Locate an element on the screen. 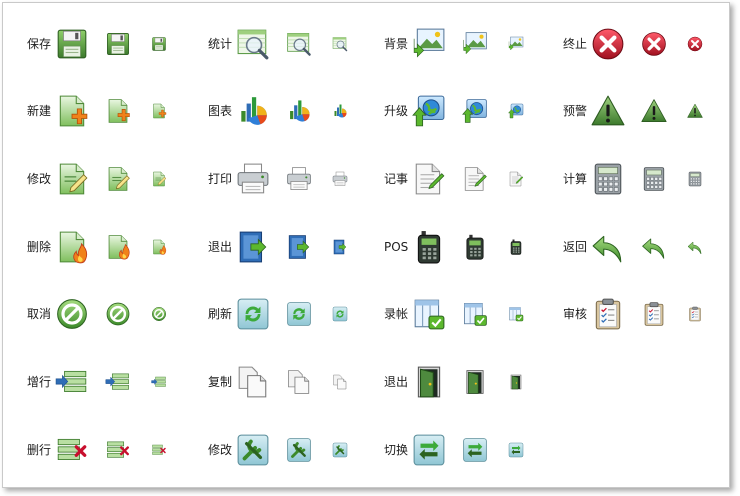 Image resolution: width=740 pixels, height=496 pixels. icon-label: 保存 is located at coordinates (39, 44).